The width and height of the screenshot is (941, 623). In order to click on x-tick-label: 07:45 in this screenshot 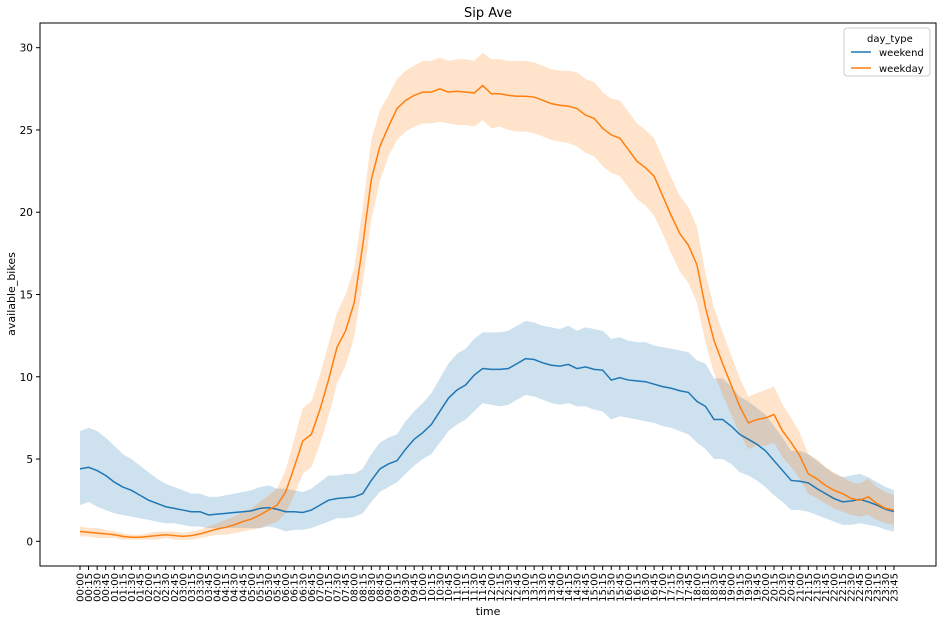, I will do `click(346, 587)`.